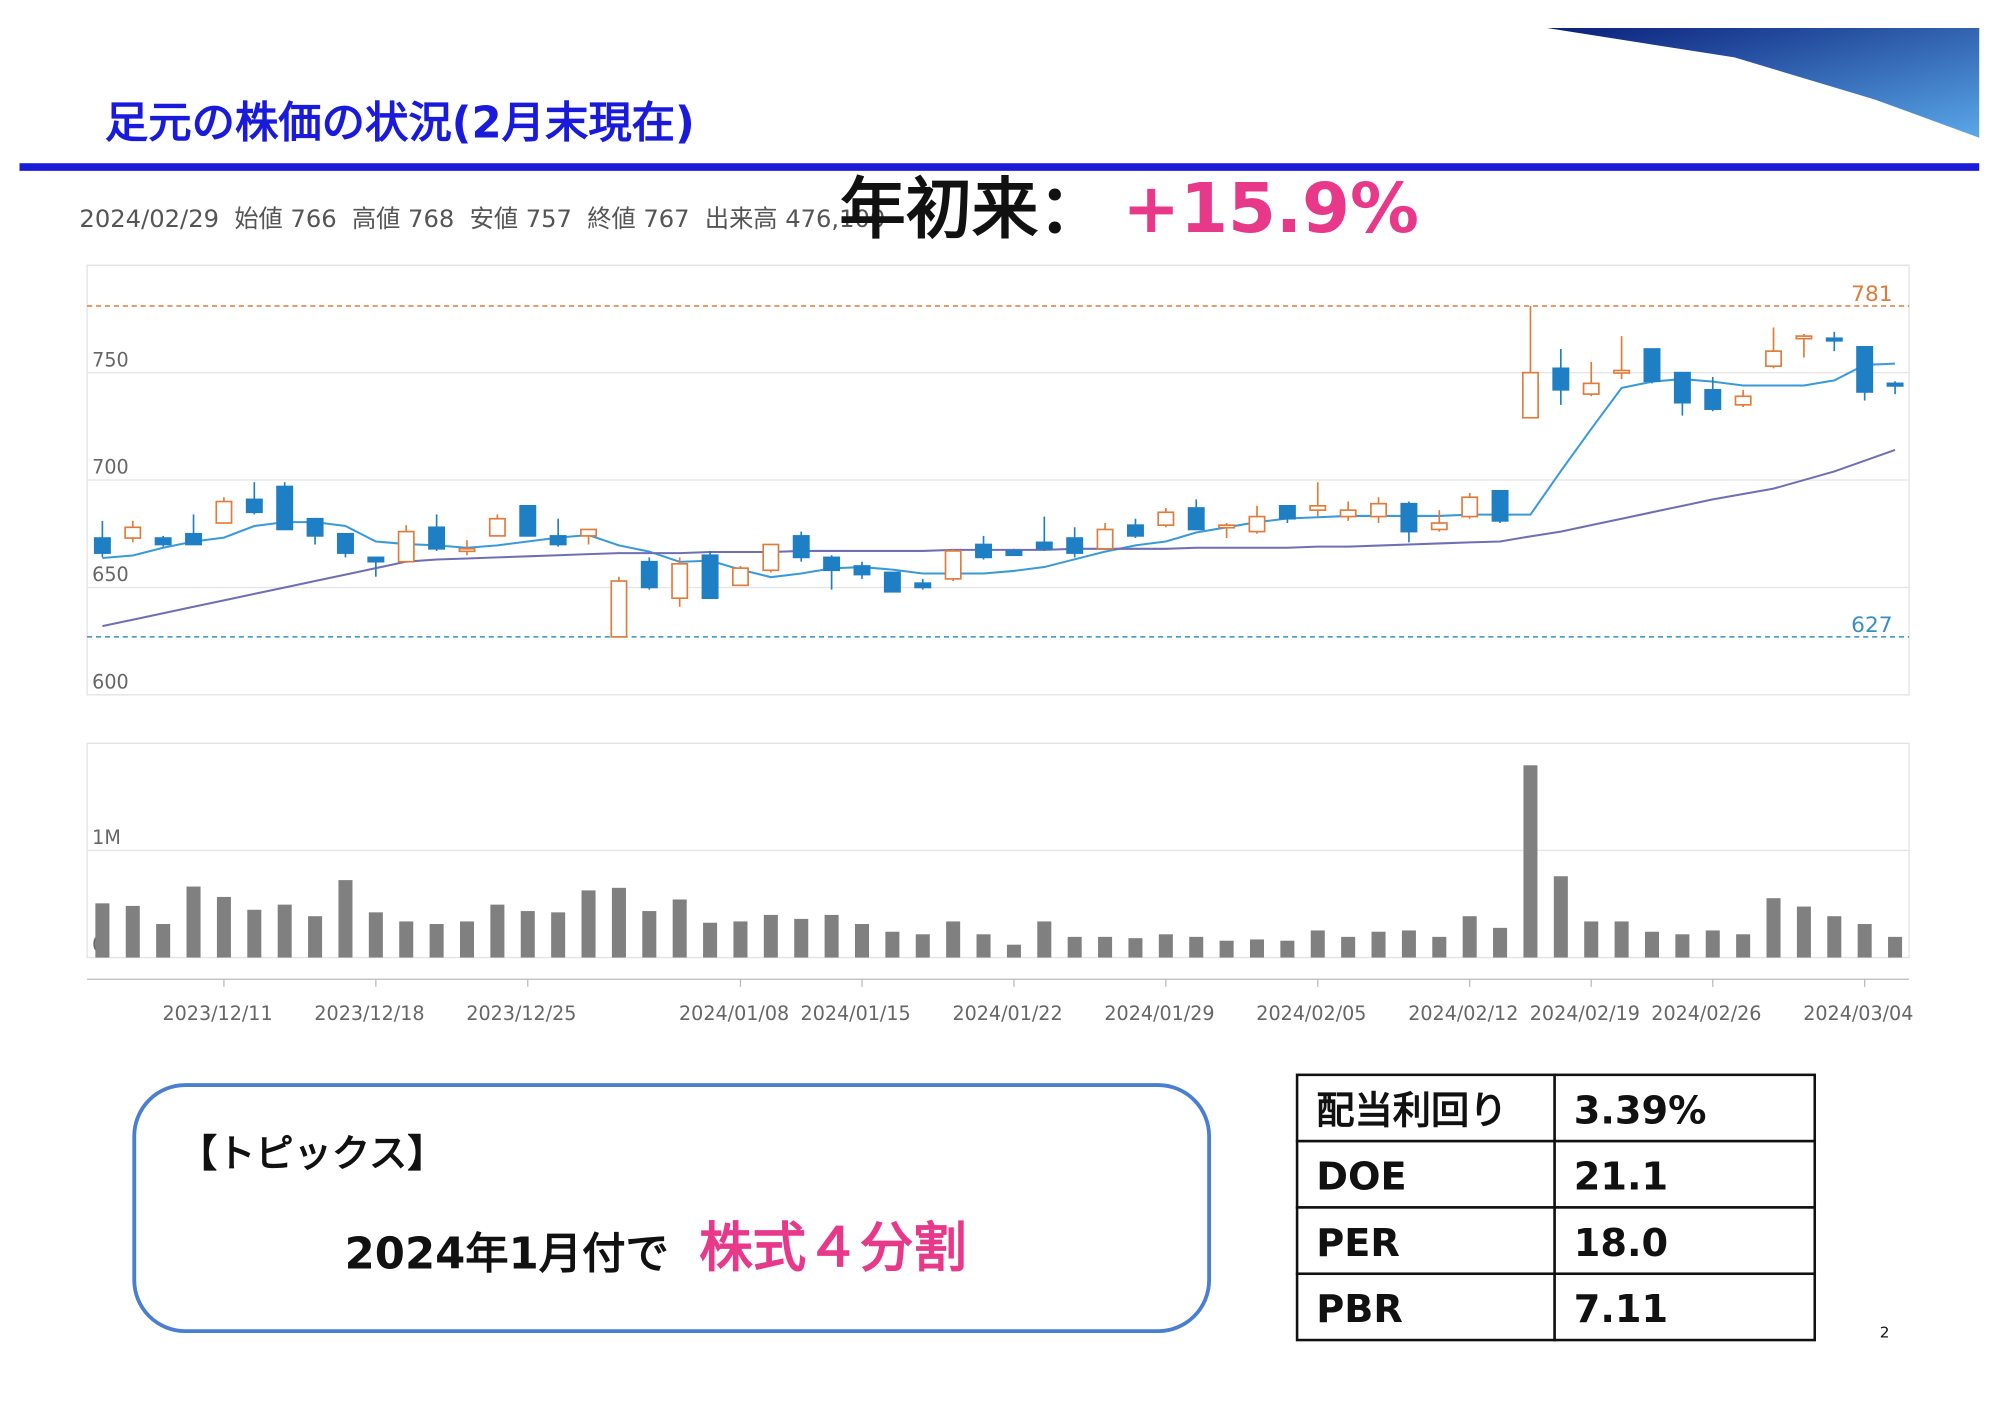 This screenshot has height=1414, width=2000. I want to click on ytd-label: 年初来：, so click(971, 209).